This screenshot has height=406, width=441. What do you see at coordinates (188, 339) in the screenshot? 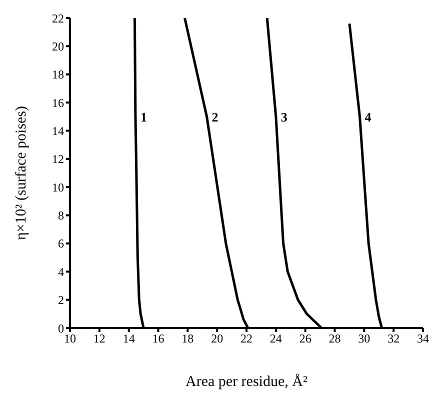
I see `x-tick-label: 18` at bounding box center [188, 339].